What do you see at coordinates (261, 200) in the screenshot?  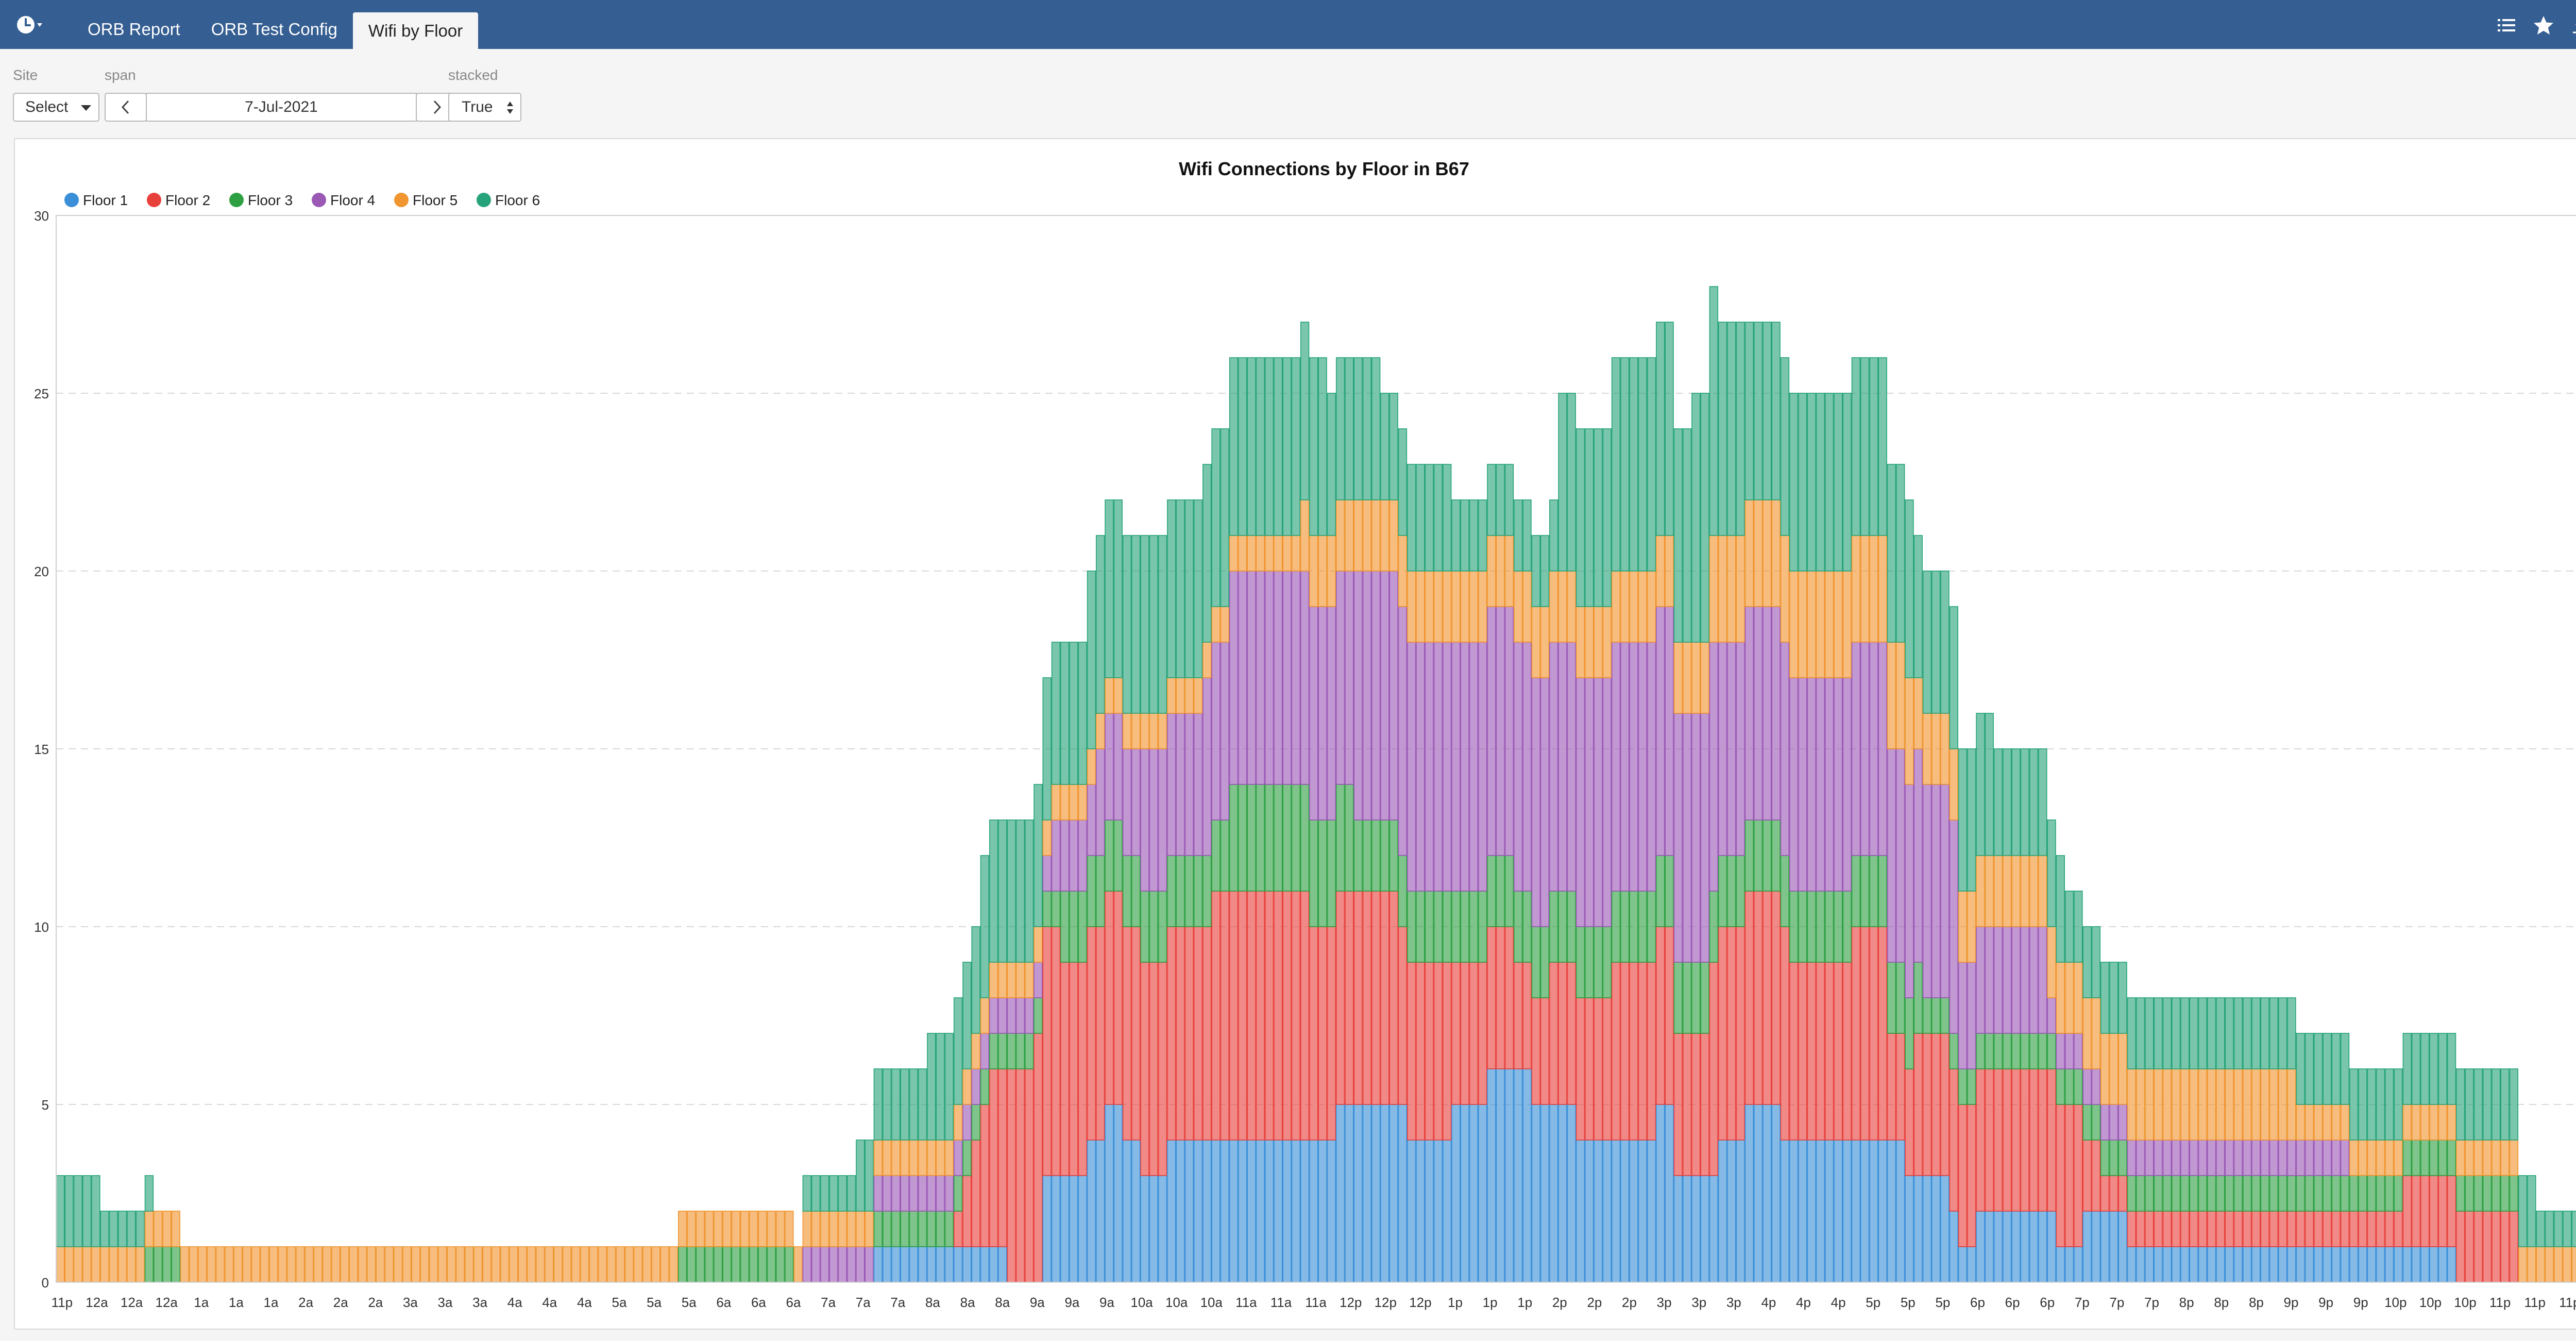 I see `legend-item: Floor 3` at bounding box center [261, 200].